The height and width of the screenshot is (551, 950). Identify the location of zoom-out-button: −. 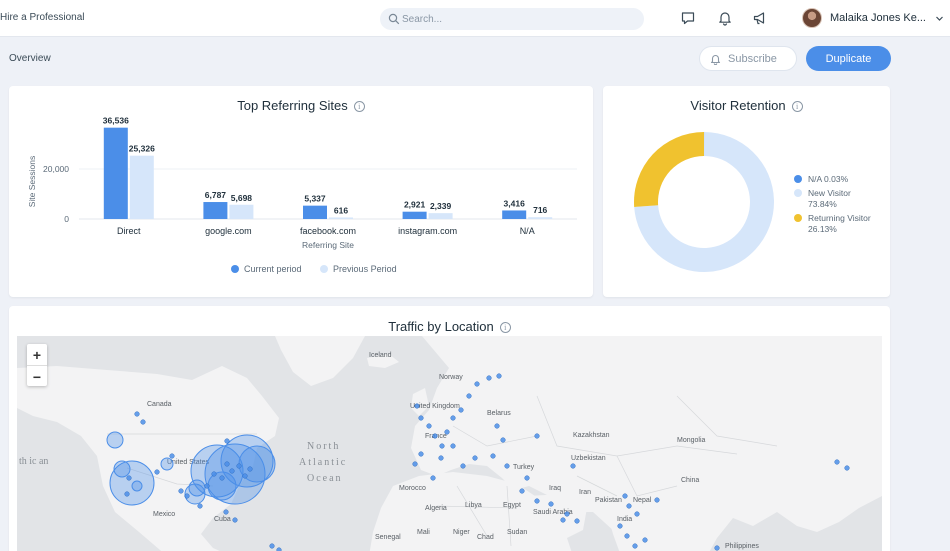
(37, 376).